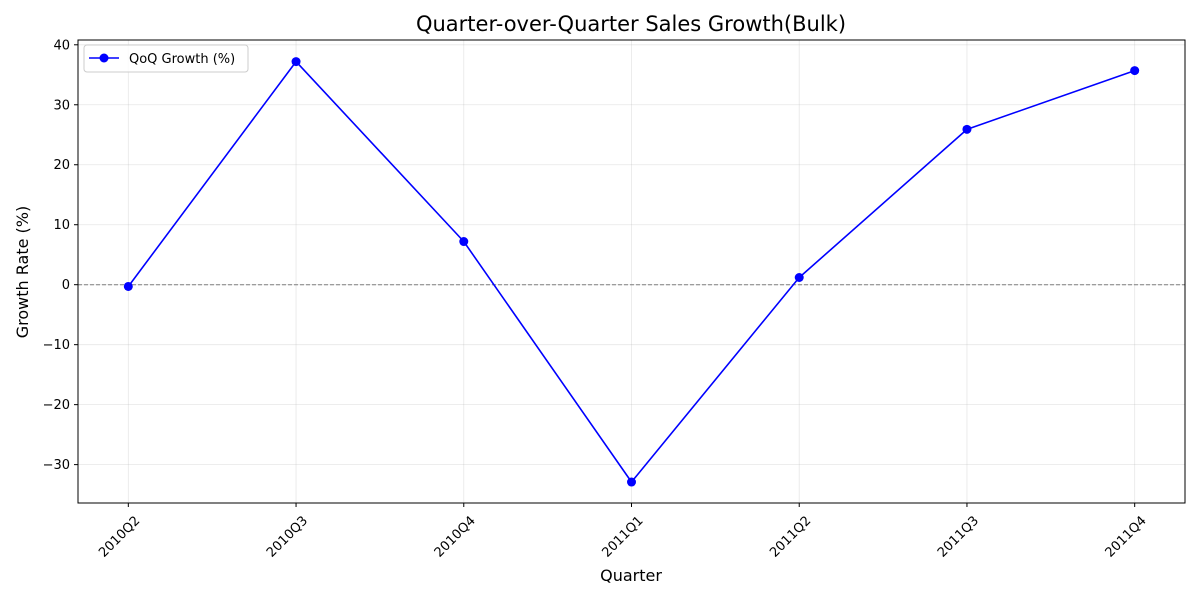 Image resolution: width=1200 pixels, height=600 pixels. I want to click on y-tick-label: 30, so click(61, 105).